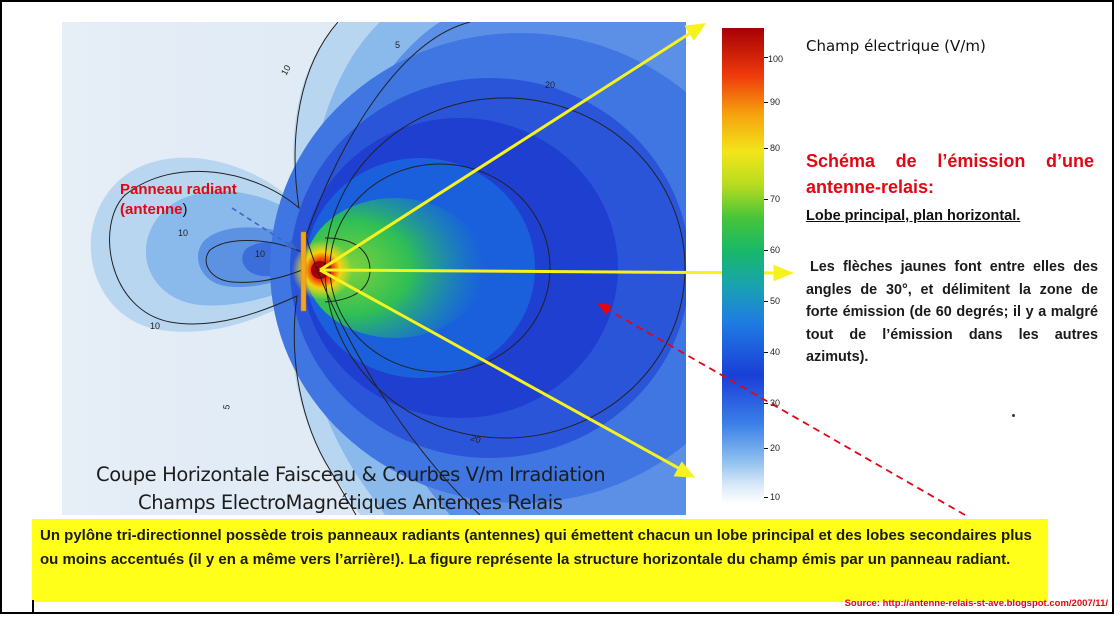  I want to click on colorbar-label: 40, so click(775, 352).